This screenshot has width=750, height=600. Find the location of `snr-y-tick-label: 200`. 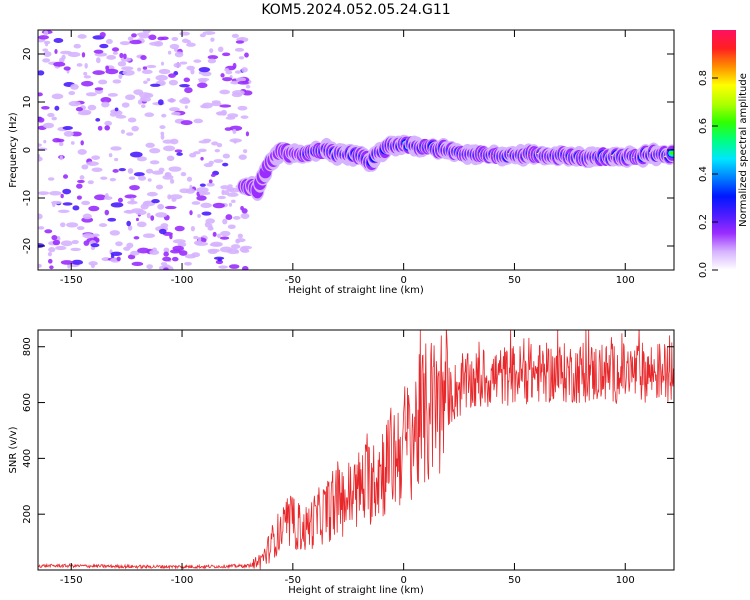

snr-y-tick-label: 200 is located at coordinates (27, 514).